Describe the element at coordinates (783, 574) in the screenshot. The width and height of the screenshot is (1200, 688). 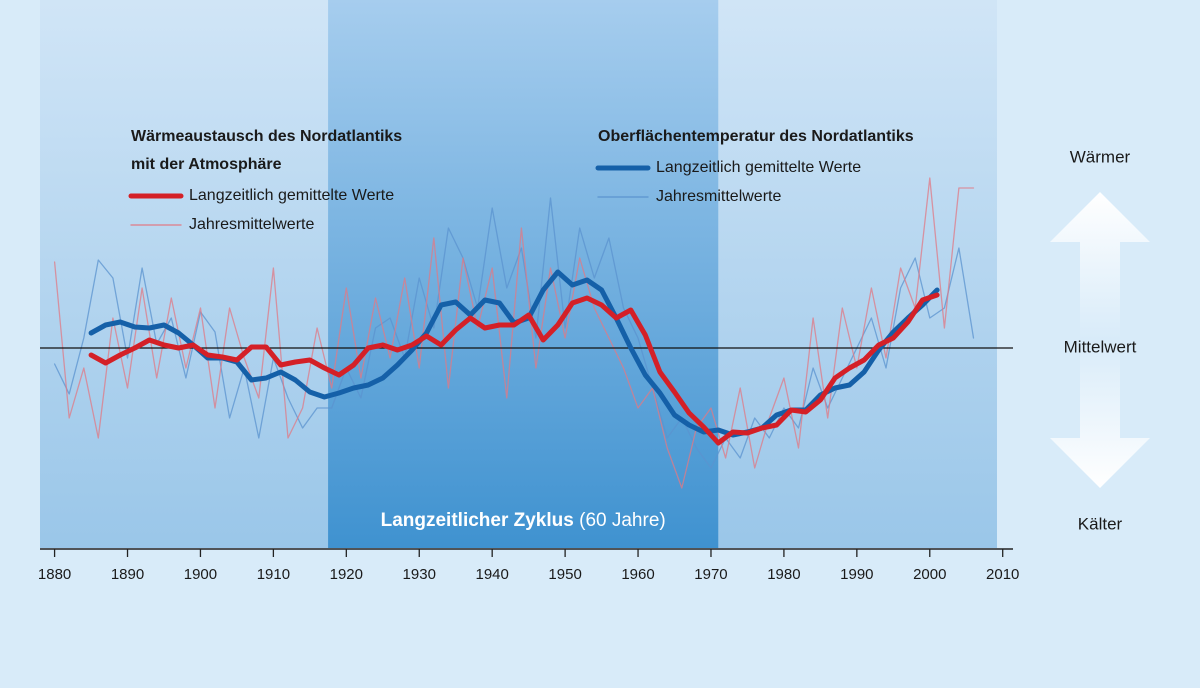
I see `x-tick-label: 1980` at that location.